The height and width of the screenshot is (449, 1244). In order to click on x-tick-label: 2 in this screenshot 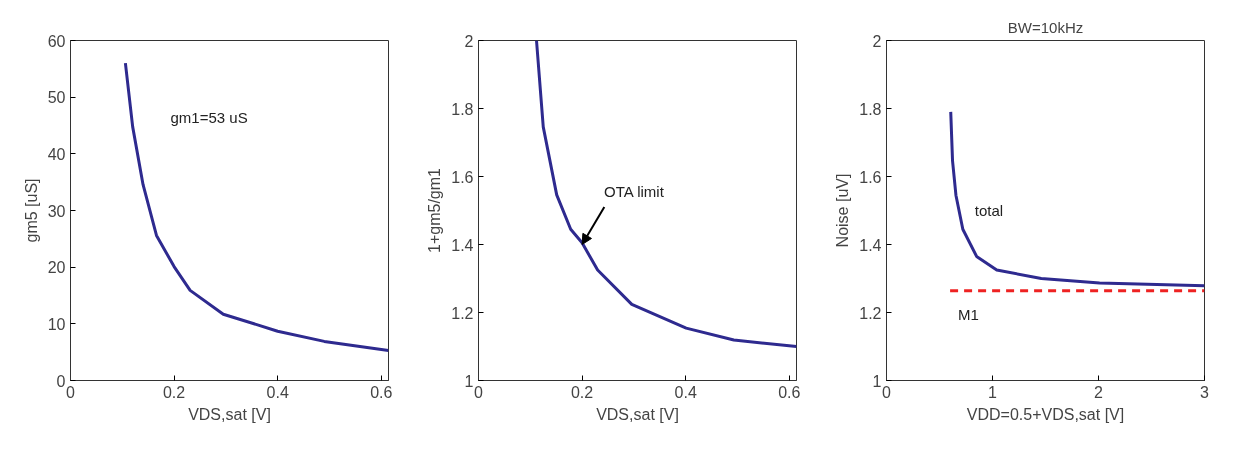, I will do `click(1099, 392)`.